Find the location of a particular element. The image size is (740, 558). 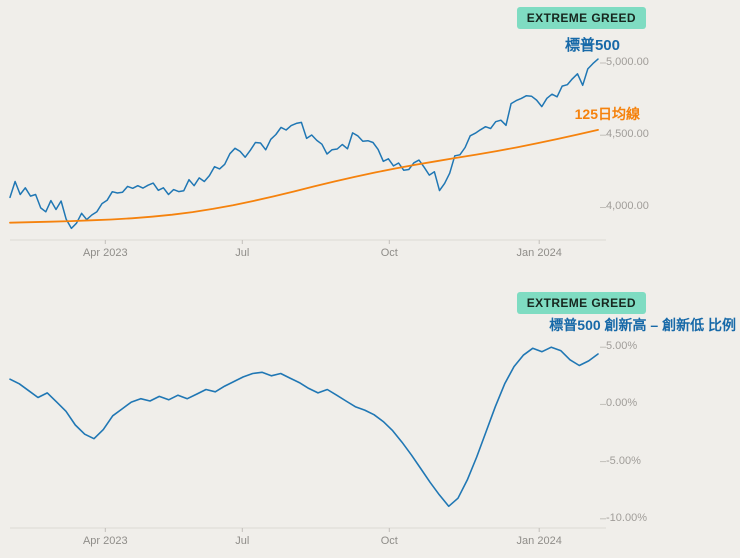

ma125-series-label: 125日均線 is located at coordinates (607, 114).